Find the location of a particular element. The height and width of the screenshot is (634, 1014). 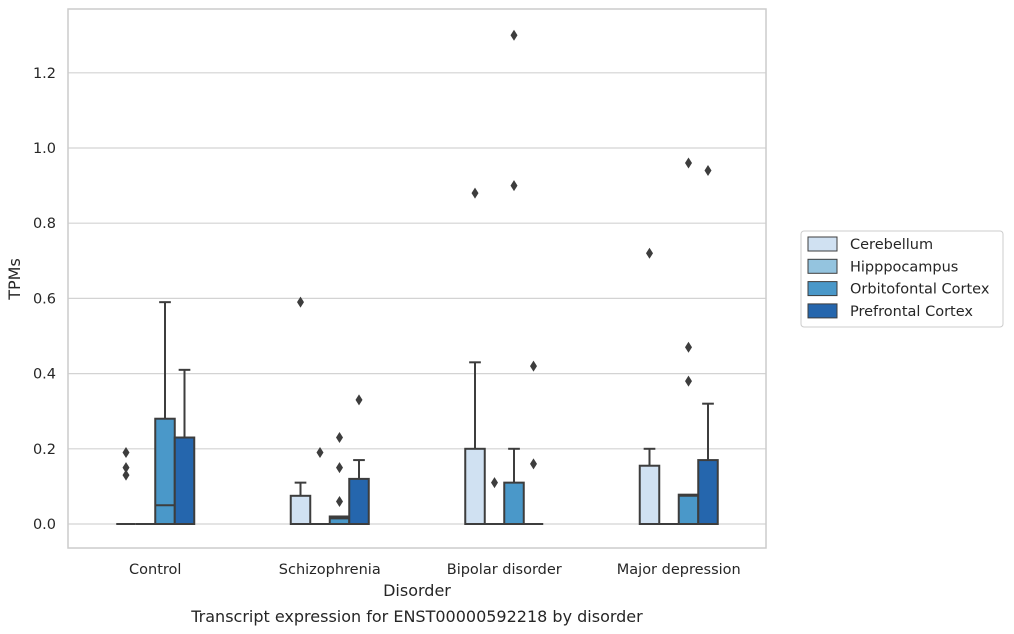

y-tick-label: 1.0 is located at coordinates (44, 149).